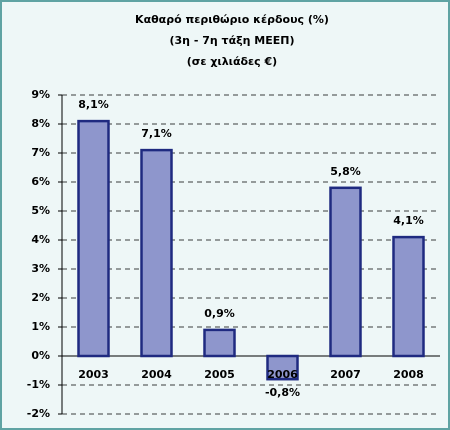  Describe the element at coordinates (282, 374) in the screenshot. I see `x-tick-label: 2006` at that location.